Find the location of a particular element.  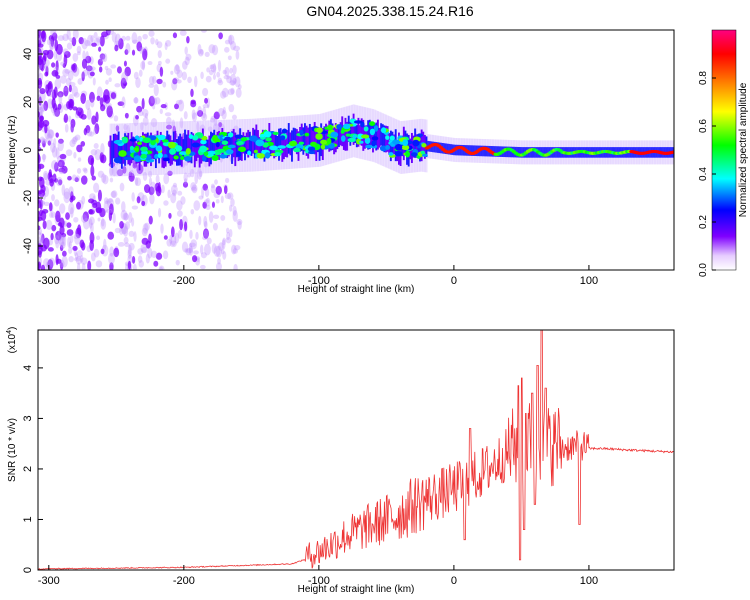

x-tick-label: 0 is located at coordinates (454, 281).